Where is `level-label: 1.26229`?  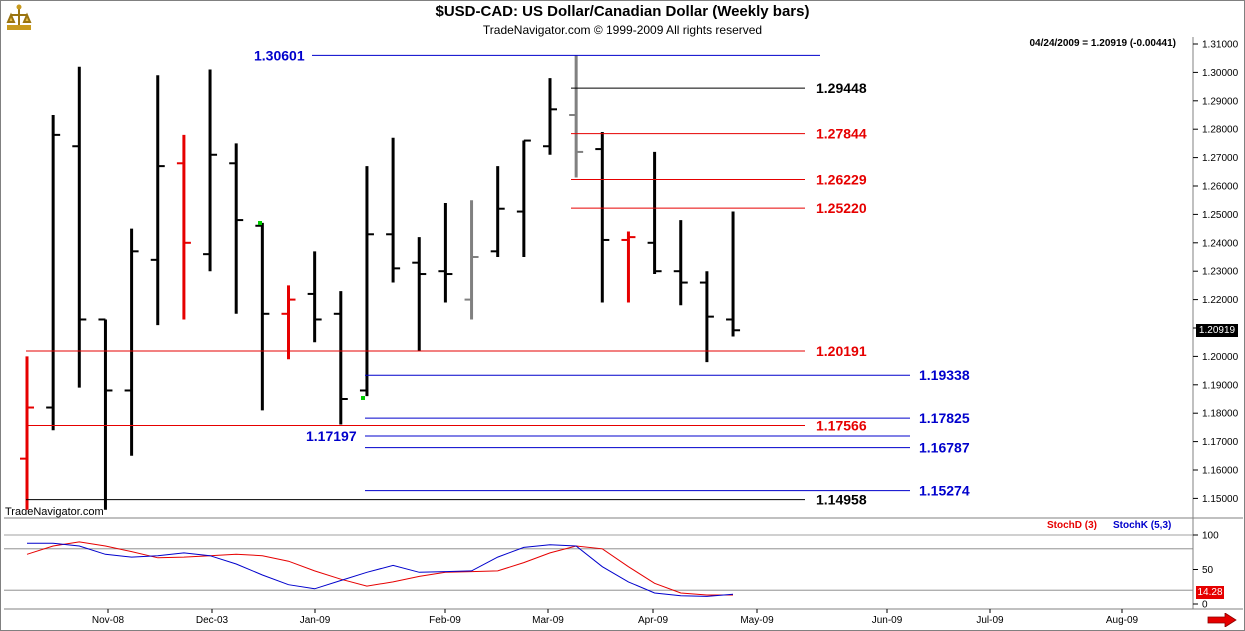
level-label: 1.26229 is located at coordinates (841, 179).